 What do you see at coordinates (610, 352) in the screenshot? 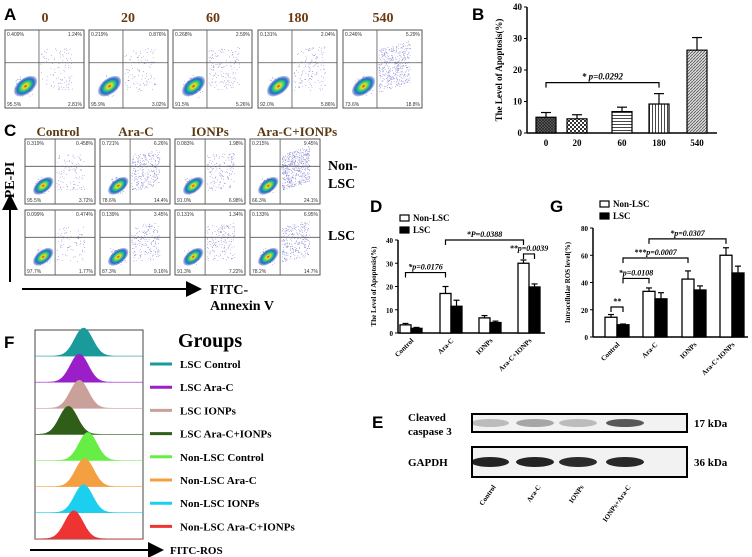
I see `x-tick-label: Control` at bounding box center [610, 352].